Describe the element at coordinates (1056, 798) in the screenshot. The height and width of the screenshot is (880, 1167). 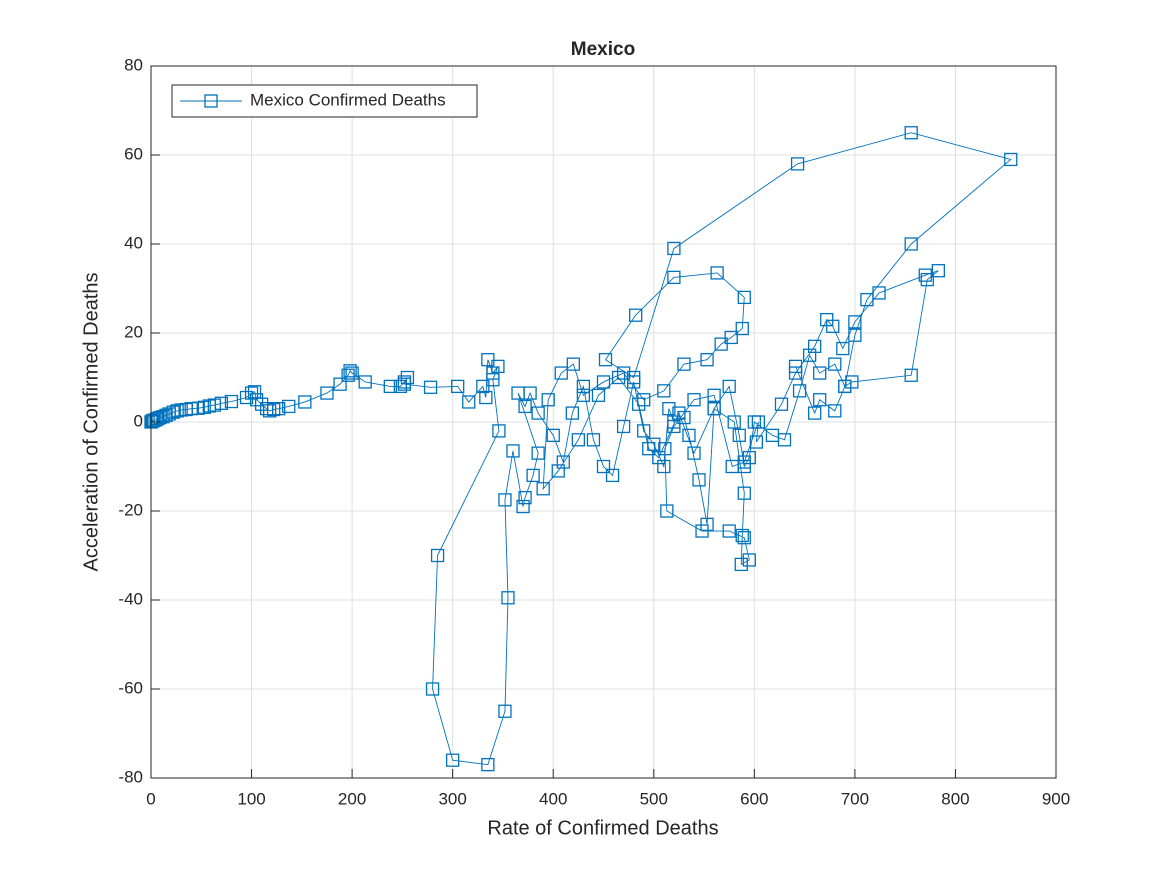
I see `x-tick-label: 900` at that location.